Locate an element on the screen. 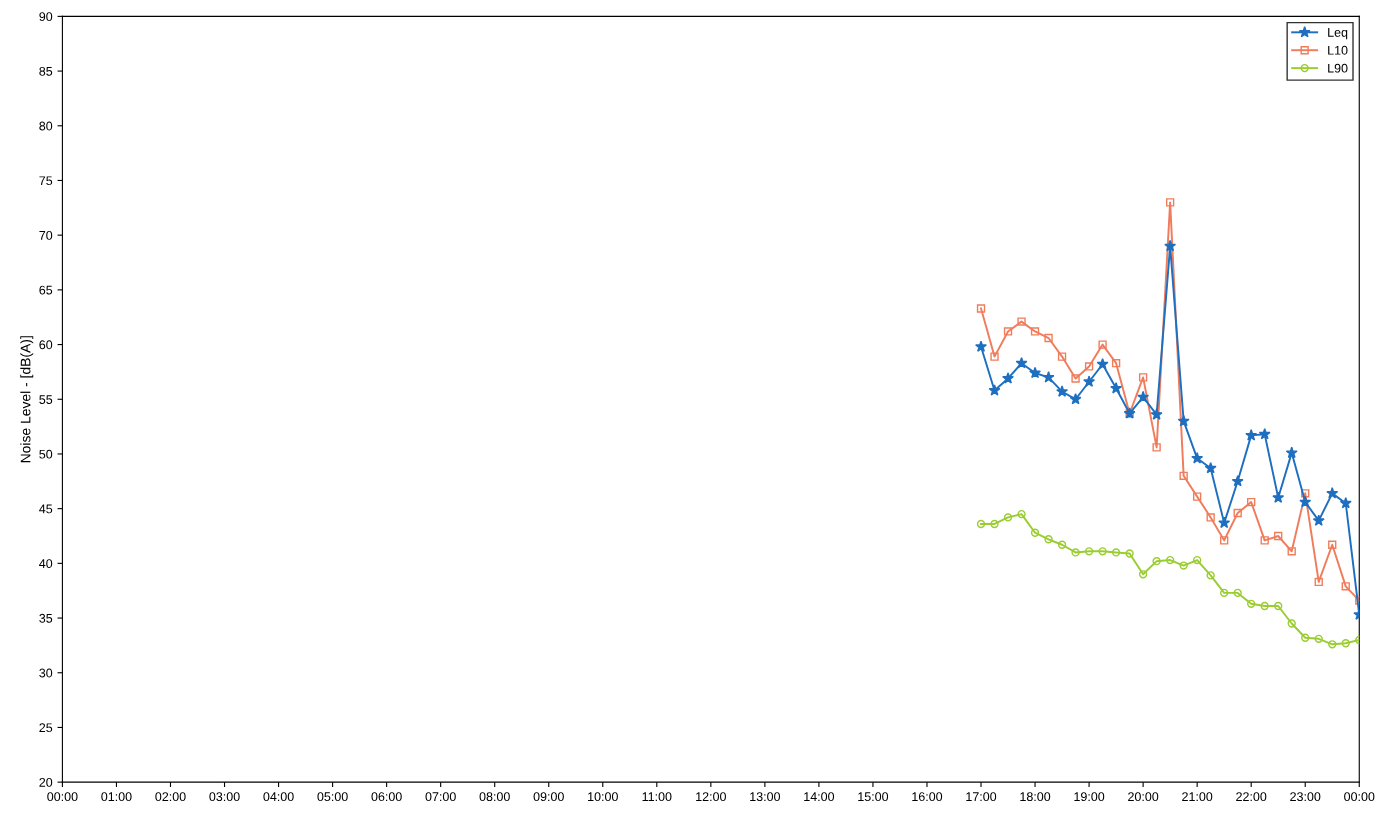  legend-label: L90 is located at coordinates (1338, 68).